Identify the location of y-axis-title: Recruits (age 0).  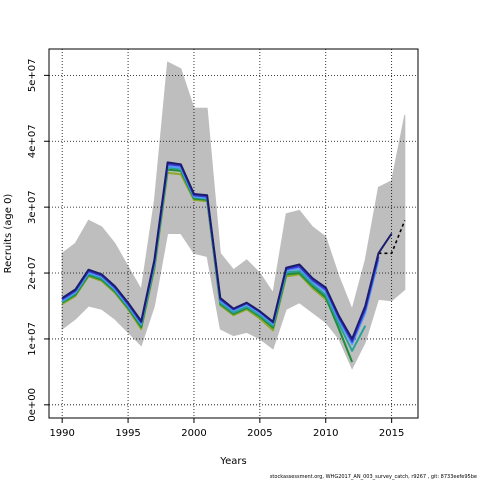
(8, 234).